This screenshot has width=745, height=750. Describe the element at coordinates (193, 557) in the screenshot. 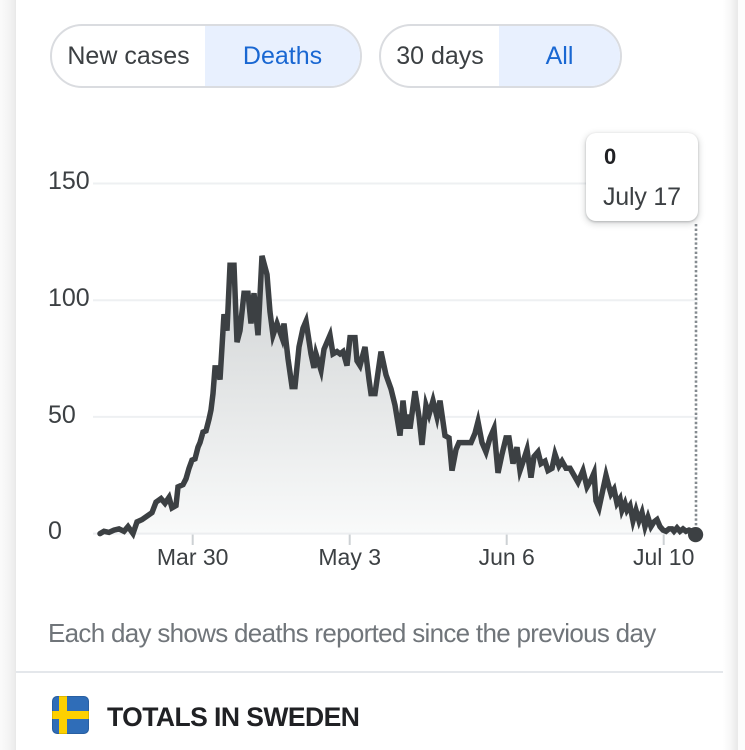

I see `svg-text: Mar 30` at that location.